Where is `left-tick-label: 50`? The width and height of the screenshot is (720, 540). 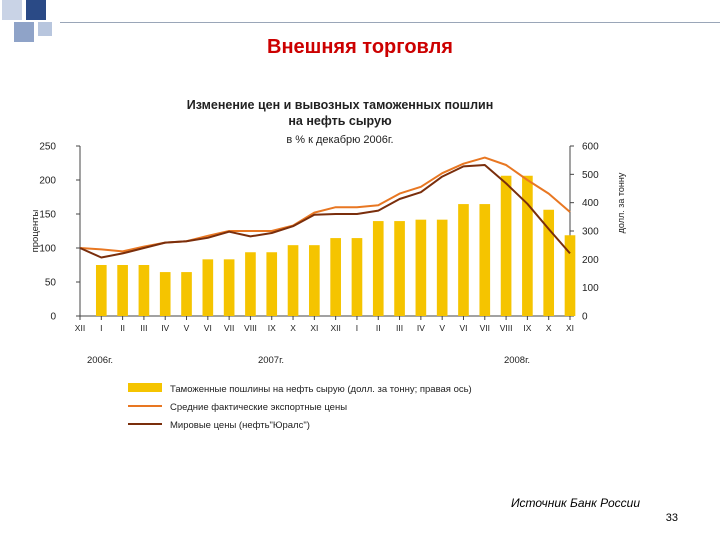
left-tick-label: 50 is located at coordinates (51, 283).